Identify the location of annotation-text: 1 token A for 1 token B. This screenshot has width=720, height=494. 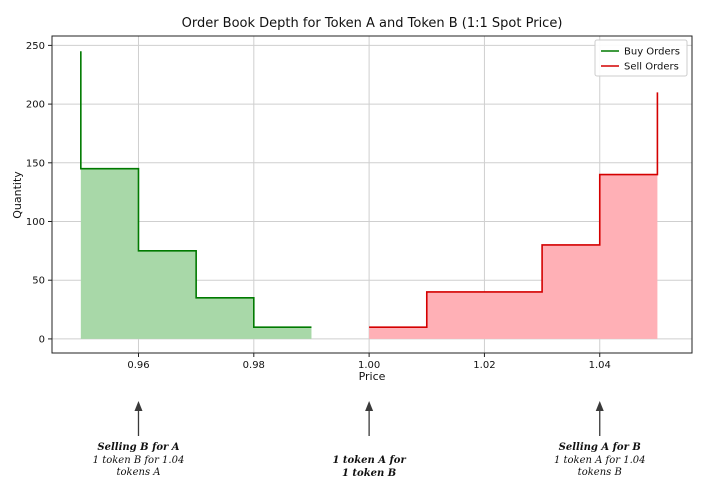
(369, 467).